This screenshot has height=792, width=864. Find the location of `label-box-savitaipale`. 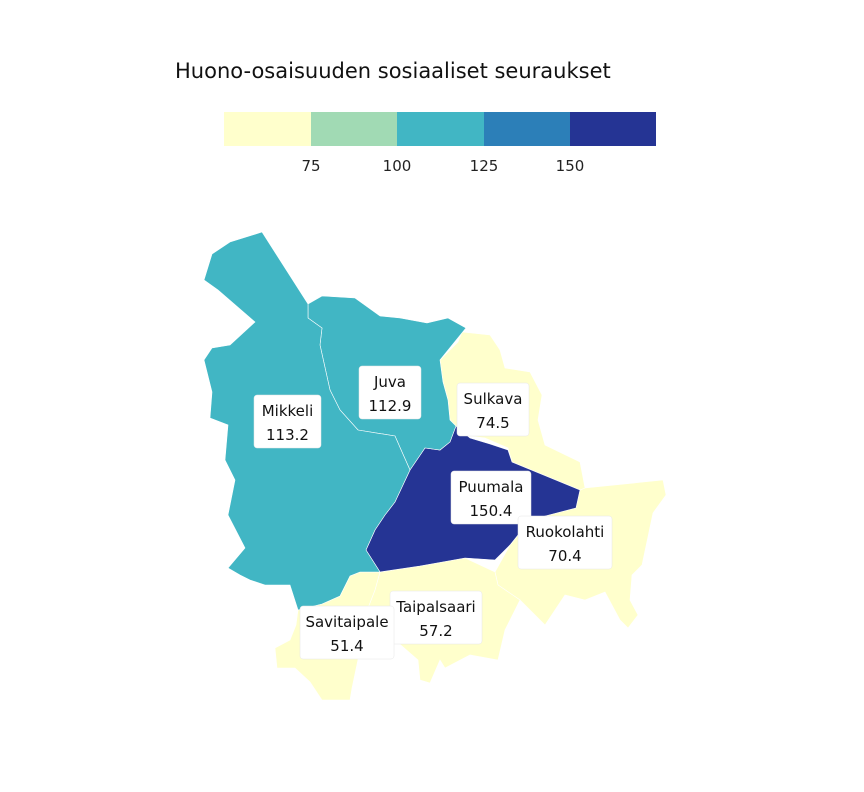

label-box-savitaipale is located at coordinates (347, 632).